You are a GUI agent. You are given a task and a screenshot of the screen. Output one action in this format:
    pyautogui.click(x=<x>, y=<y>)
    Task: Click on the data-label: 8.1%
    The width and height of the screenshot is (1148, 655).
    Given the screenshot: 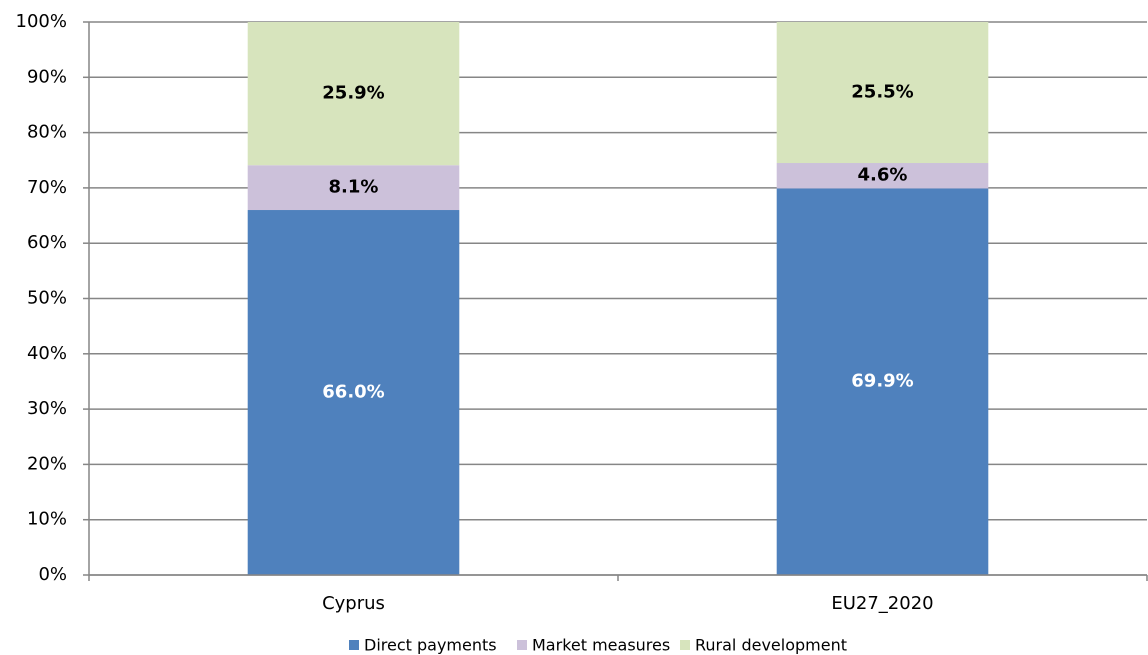 What is the action you would take?
    pyautogui.click(x=354, y=187)
    